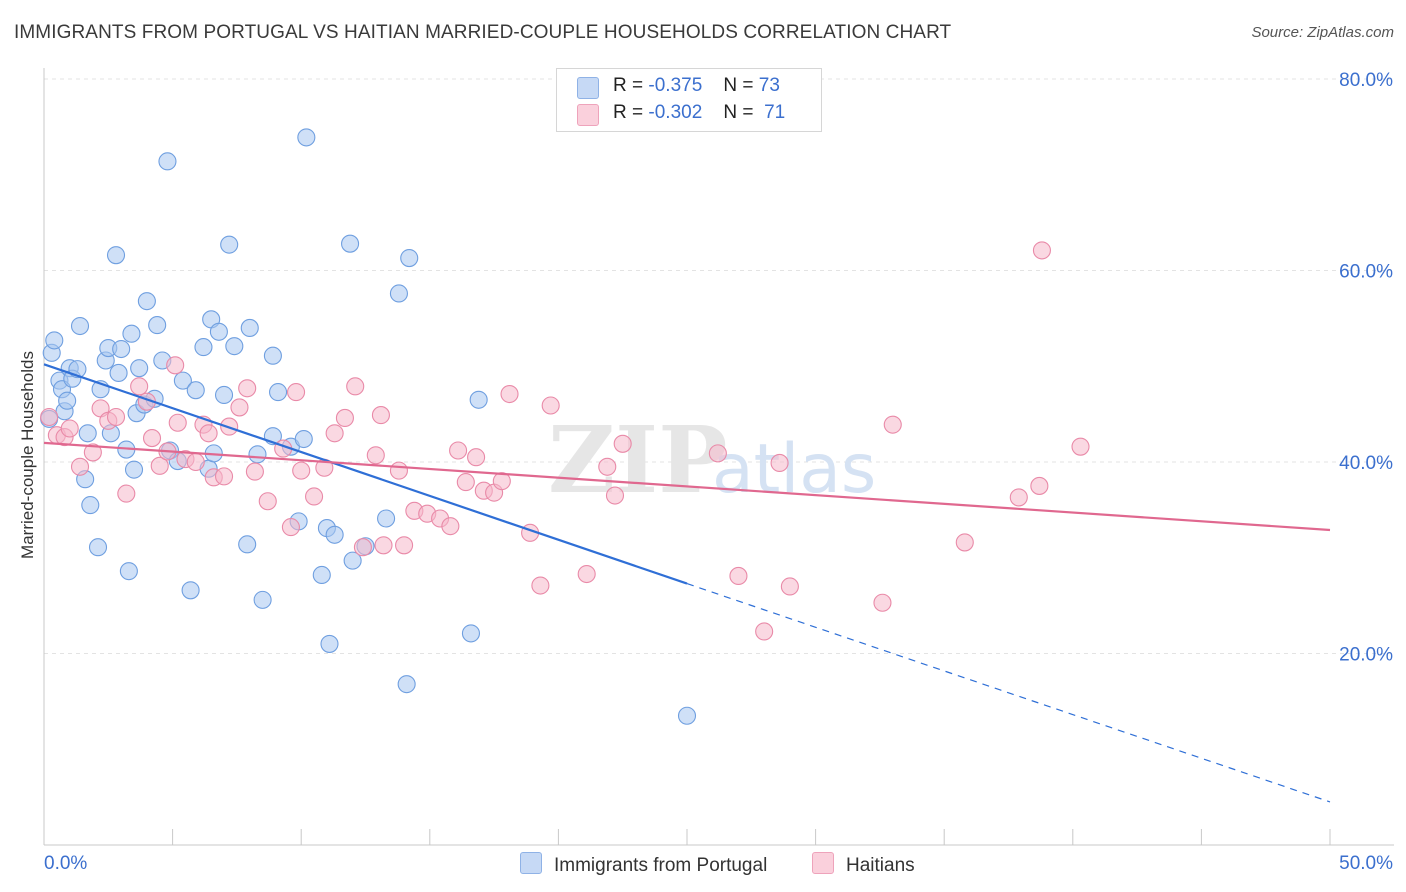  Describe the element at coordinates (588, 88) in the screenshot. I see `legend-swatch-portugal` at that location.